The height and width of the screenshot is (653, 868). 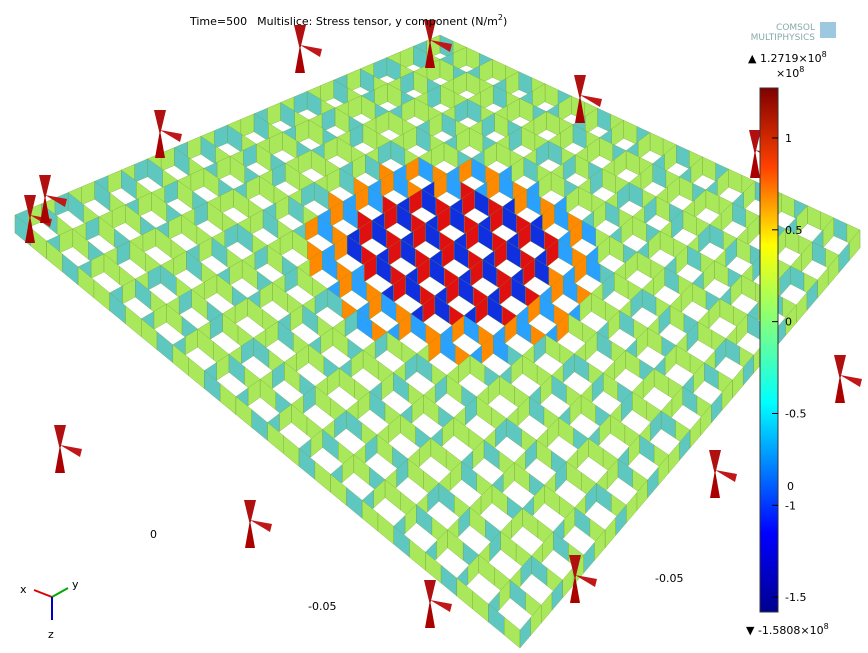 What do you see at coordinates (43, 593) in the screenshot?
I see `x-axis-arrow` at bounding box center [43, 593].